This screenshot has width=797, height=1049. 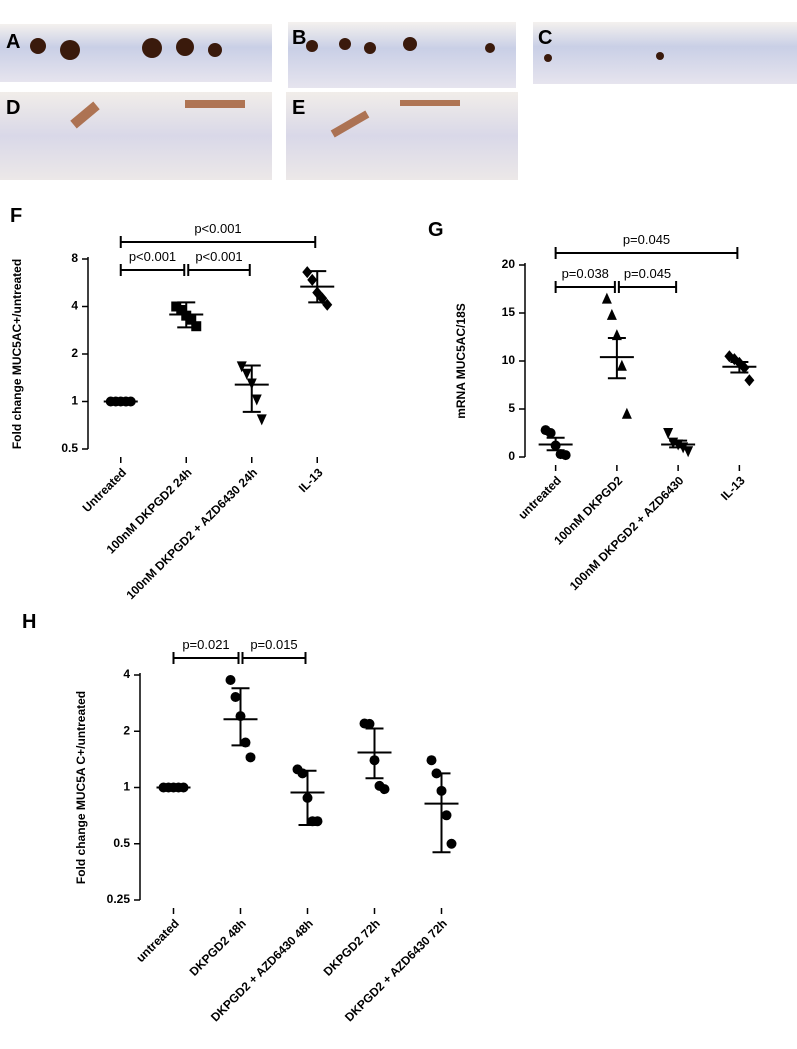 I want to click on panel-label: D, so click(x=13, y=108).